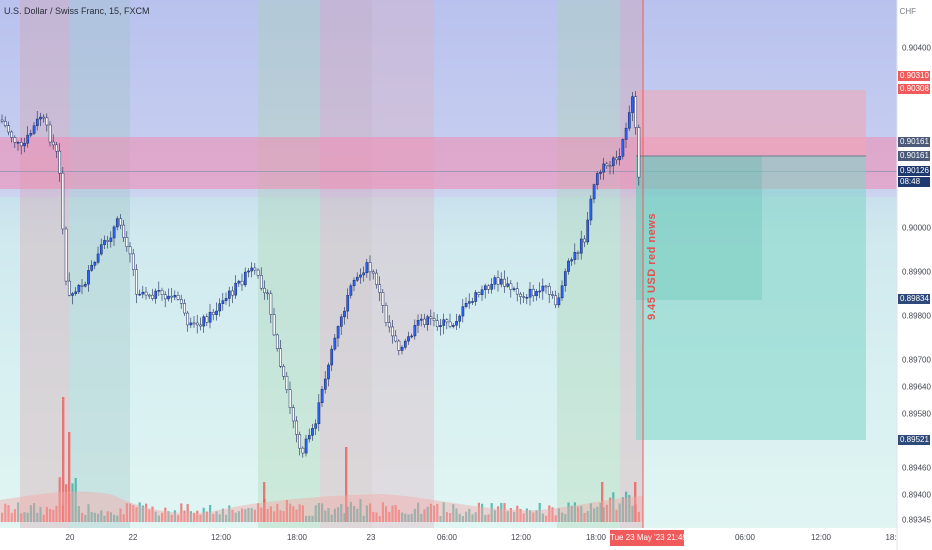 This screenshot has width=932, height=550. What do you see at coordinates (916, 228) in the screenshot?
I see `price-tick: 0.90000` at bounding box center [916, 228].